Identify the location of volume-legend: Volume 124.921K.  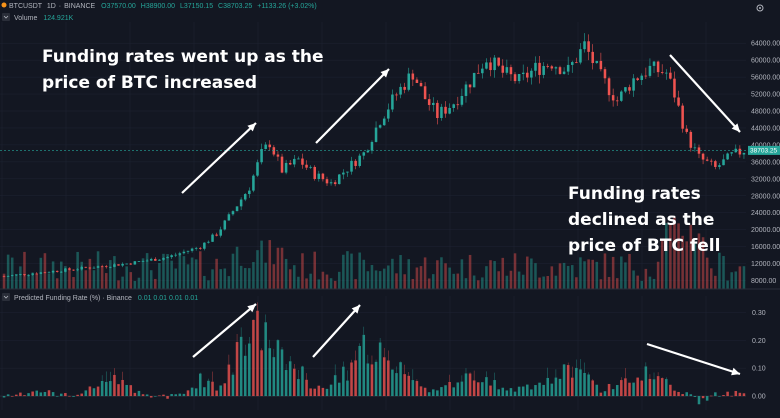
(38, 17).